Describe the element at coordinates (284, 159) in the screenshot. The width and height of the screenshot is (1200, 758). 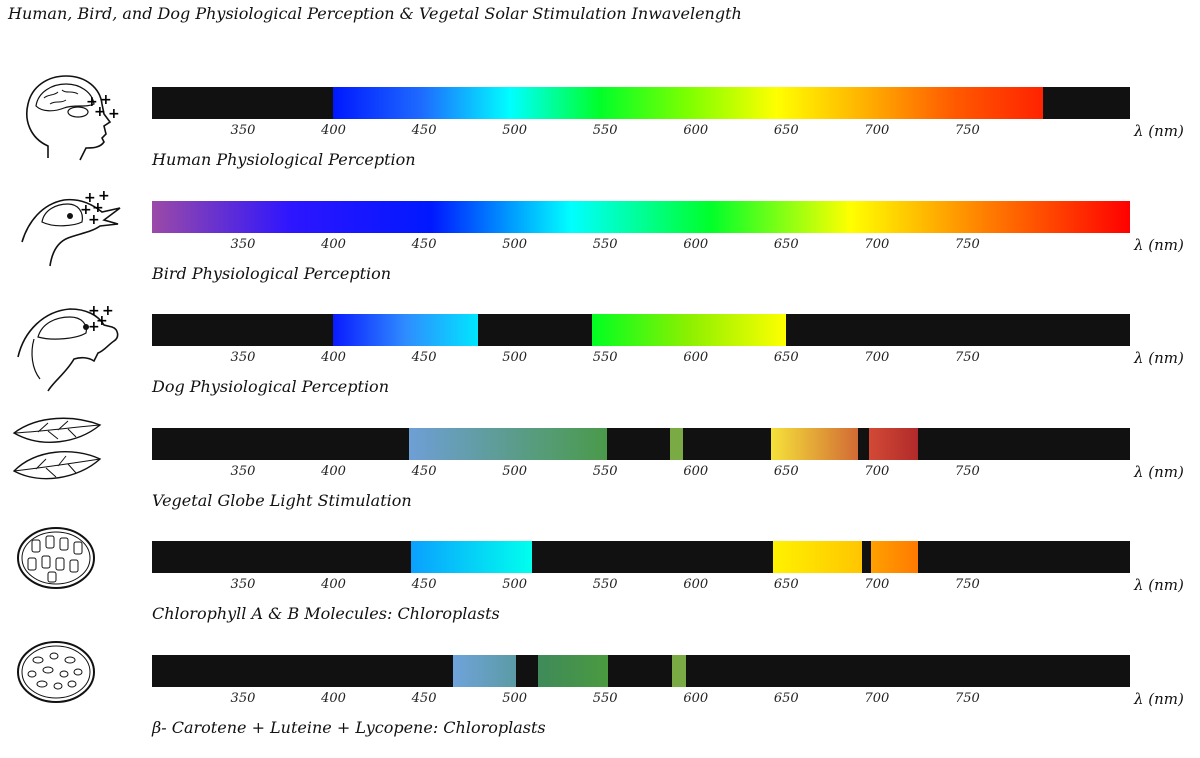
I see `row-label: Human Physiological Perception` at that location.